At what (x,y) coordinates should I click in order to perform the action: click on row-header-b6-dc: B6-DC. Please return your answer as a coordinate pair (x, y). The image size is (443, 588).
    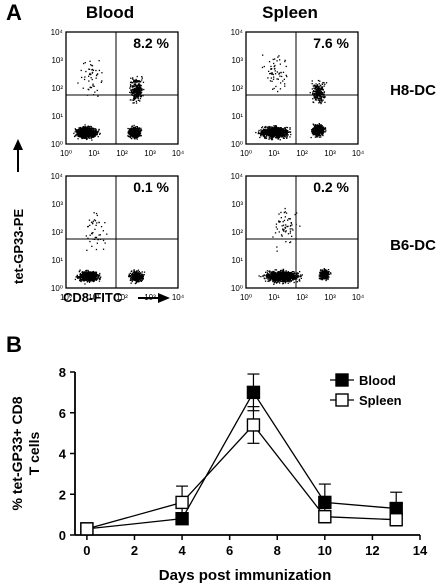
    Looking at the image, I should click on (413, 245).